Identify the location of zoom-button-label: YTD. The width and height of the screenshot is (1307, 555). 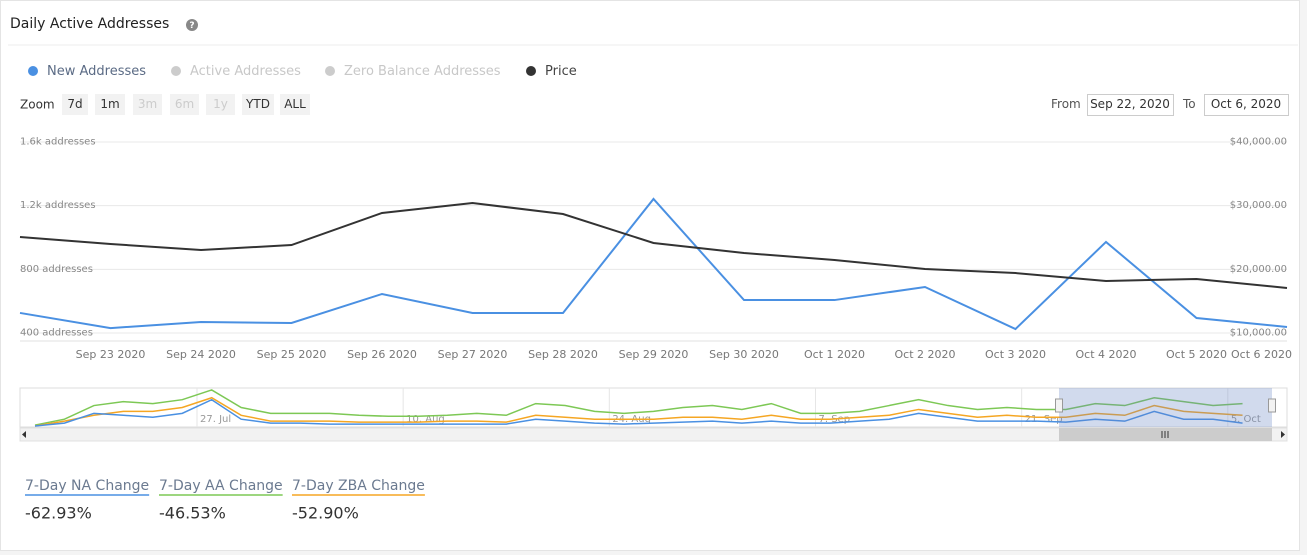
(257, 104).